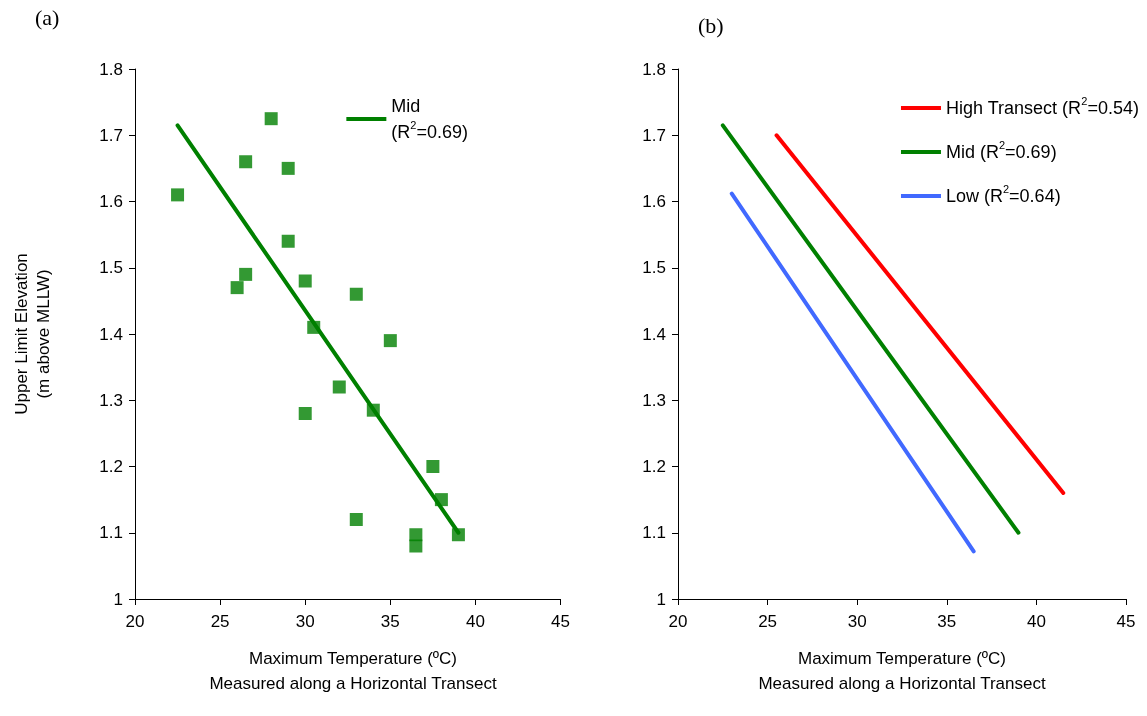 This screenshot has width=1147, height=716. I want to click on chart-title: (b), so click(711, 25).